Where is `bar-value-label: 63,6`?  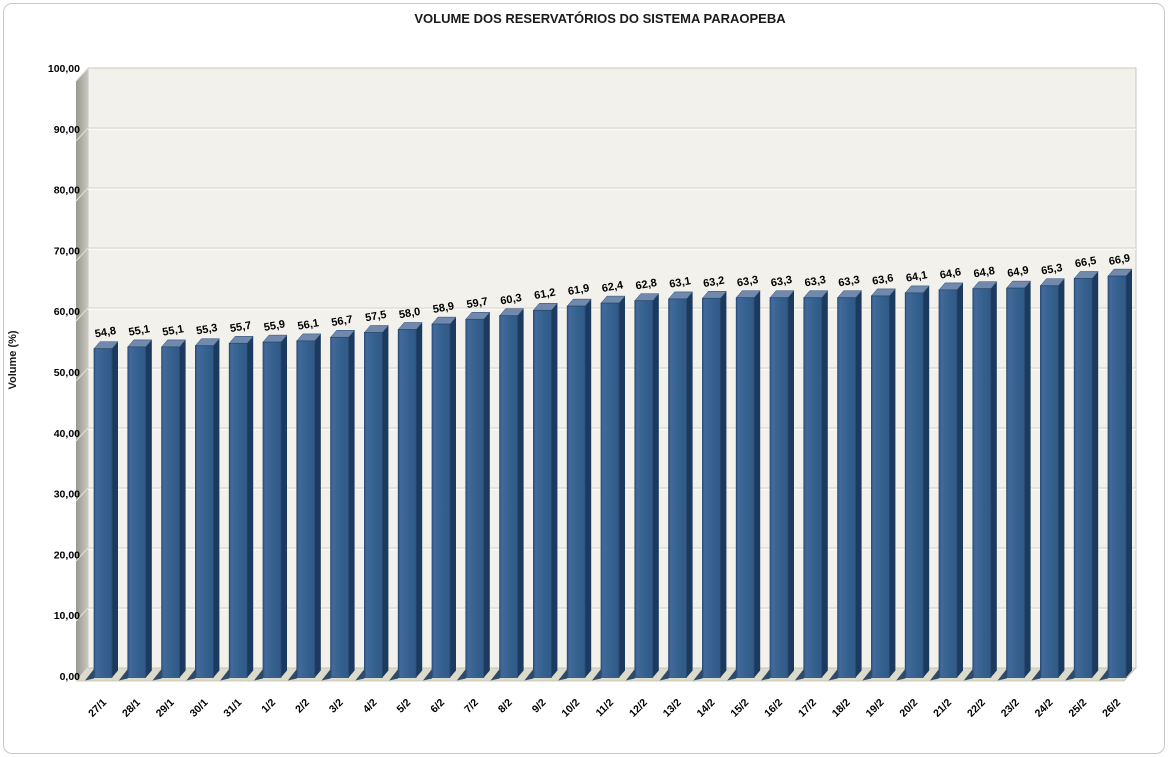 bar-value-label: 63,6 is located at coordinates (882, 280).